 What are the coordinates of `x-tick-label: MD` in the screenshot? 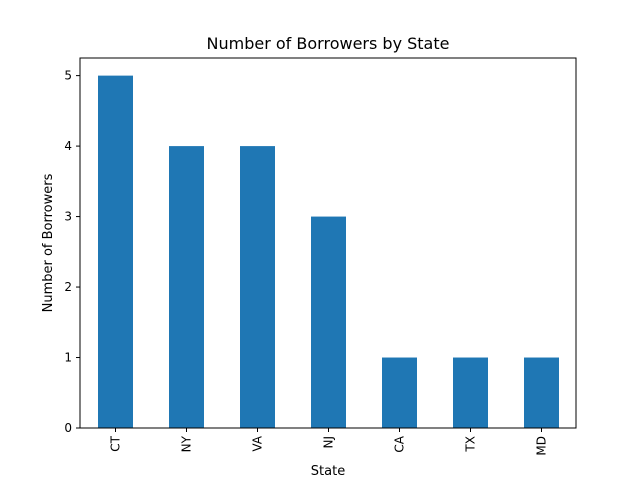 It's located at (542, 446).